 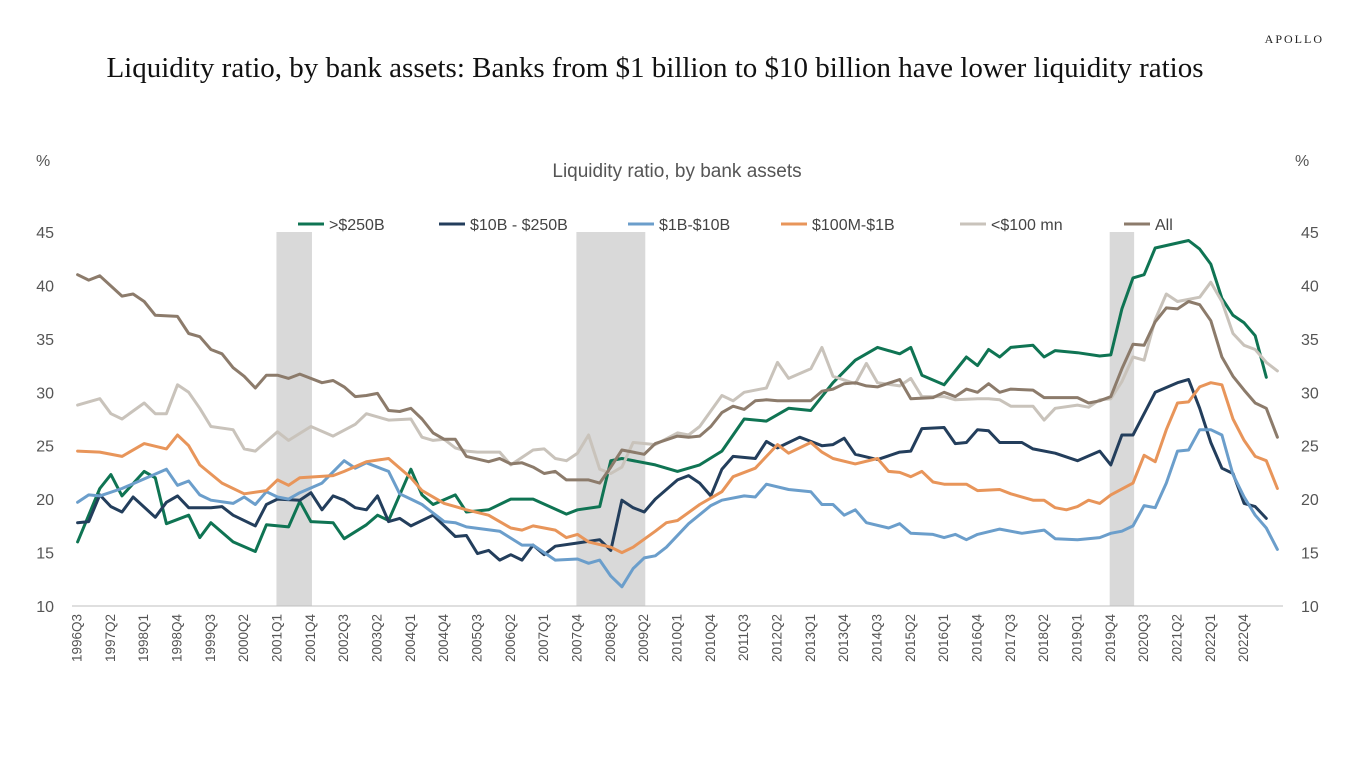 What do you see at coordinates (943, 638) in the screenshot?
I see `x-tick-label: 2016Q1` at bounding box center [943, 638].